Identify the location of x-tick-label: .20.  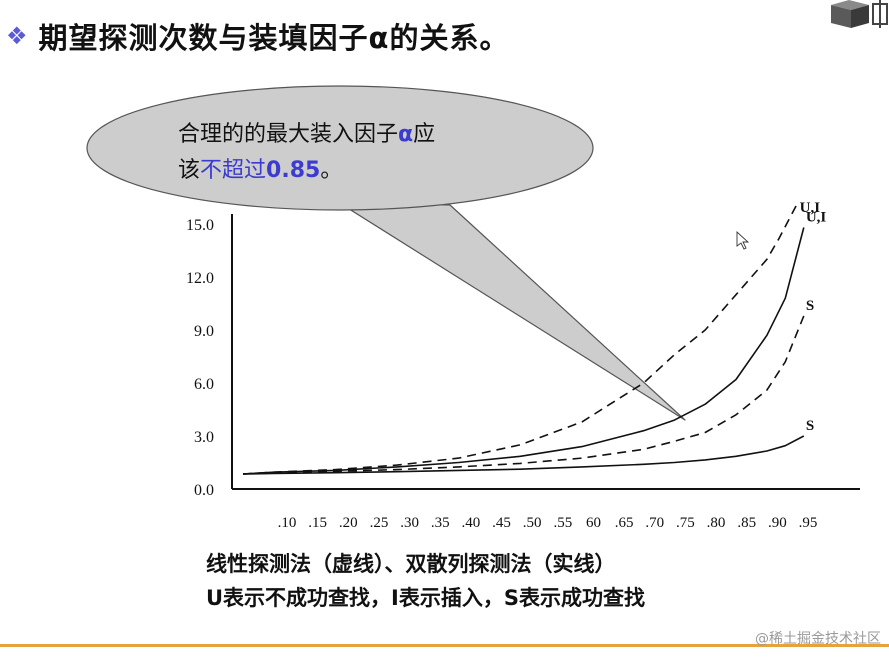
(348, 523).